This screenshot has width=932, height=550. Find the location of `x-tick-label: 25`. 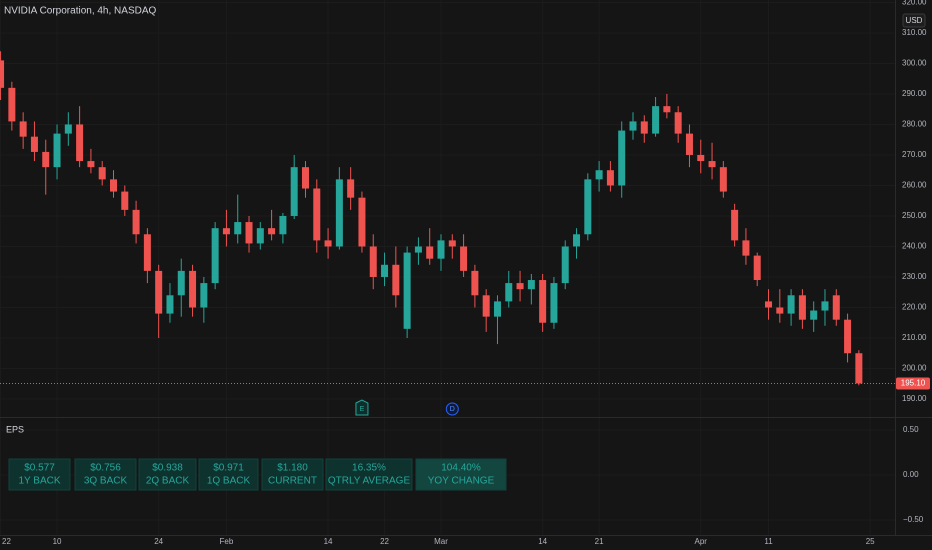

x-tick-label: 25 is located at coordinates (870, 541).